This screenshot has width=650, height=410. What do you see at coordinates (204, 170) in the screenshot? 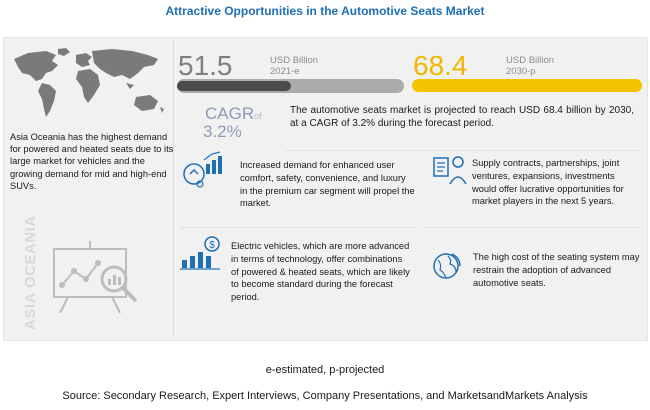
I see `comfort-icon` at bounding box center [204, 170].